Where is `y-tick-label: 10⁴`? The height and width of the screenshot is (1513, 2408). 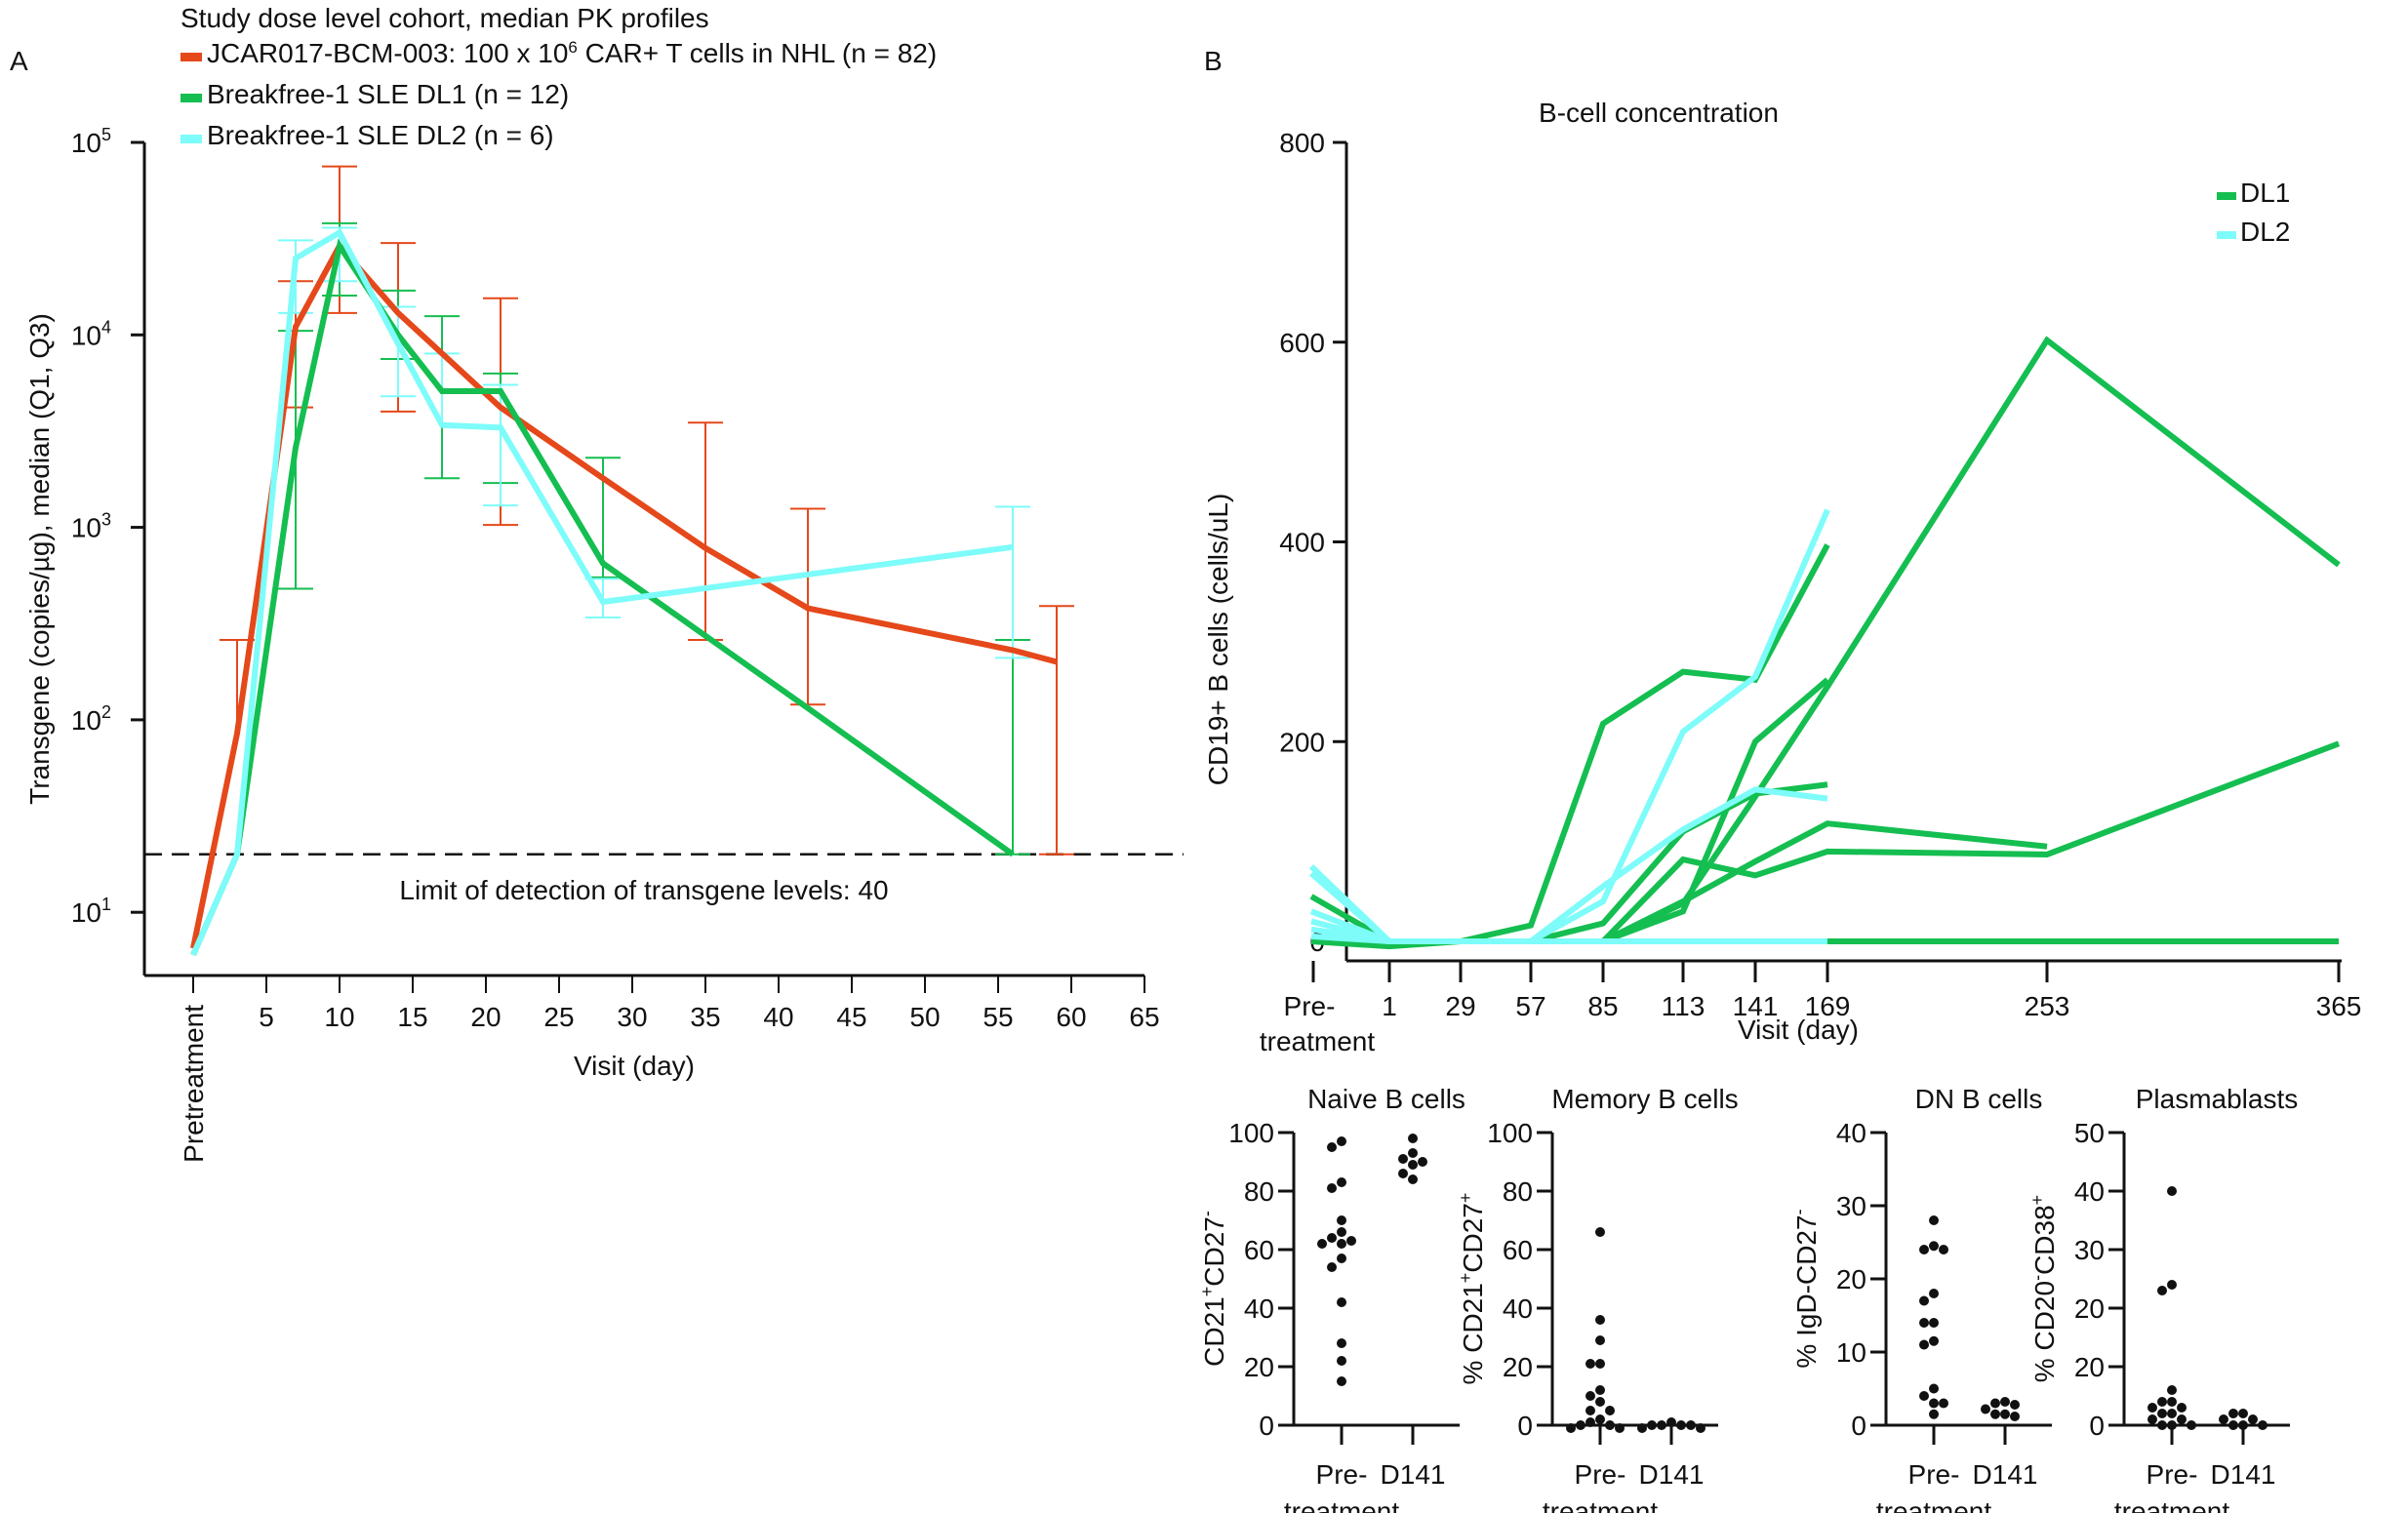
y-tick-label: 10⁴ is located at coordinates (91, 333).